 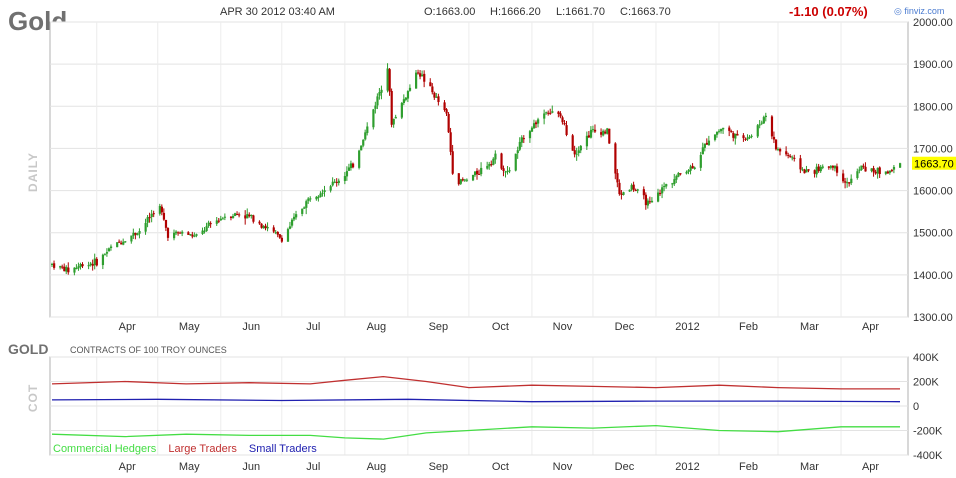 What do you see at coordinates (933, 318) in the screenshot?
I see `price-y-tick: 1300.00` at bounding box center [933, 318].